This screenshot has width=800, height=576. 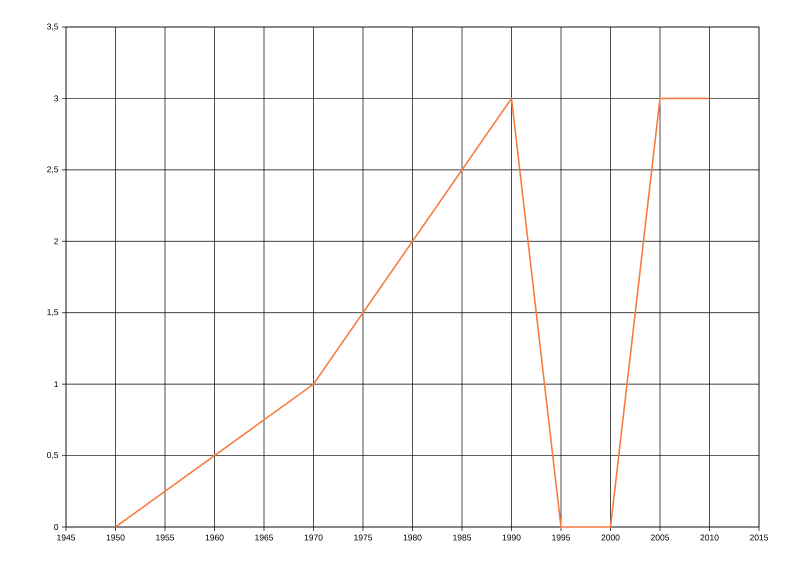 I want to click on y-tick-label: 3,5, so click(x=52, y=27).